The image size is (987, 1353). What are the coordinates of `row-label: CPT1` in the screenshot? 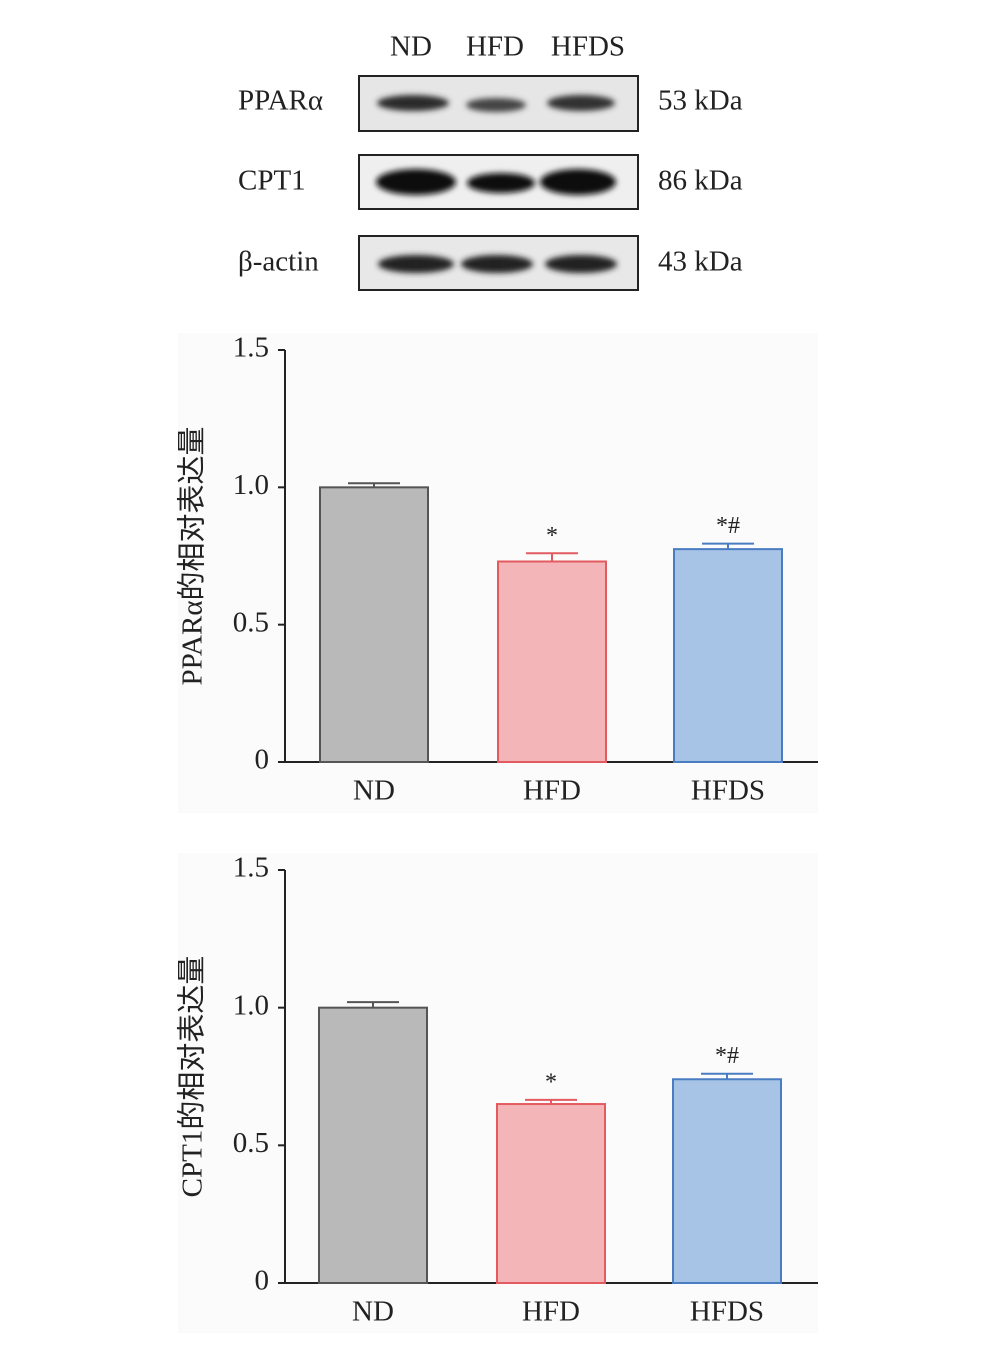 It's located at (272, 181).